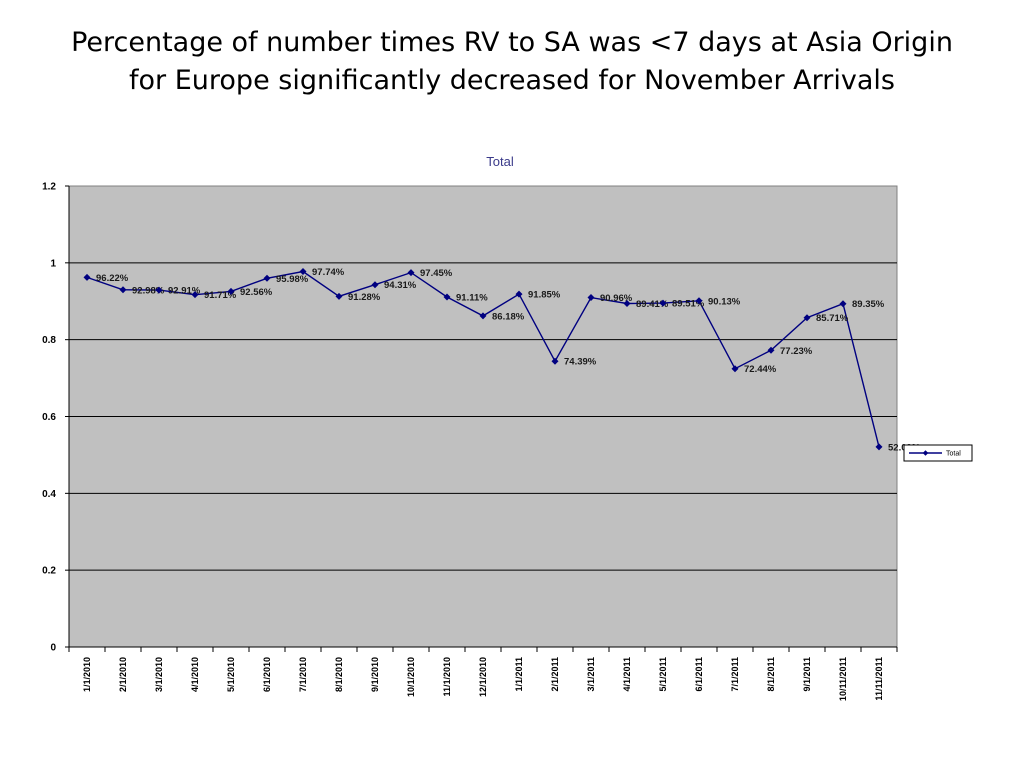 The image size is (1024, 768). What do you see at coordinates (953, 454) in the screenshot?
I see `legend-label: Total` at bounding box center [953, 454].